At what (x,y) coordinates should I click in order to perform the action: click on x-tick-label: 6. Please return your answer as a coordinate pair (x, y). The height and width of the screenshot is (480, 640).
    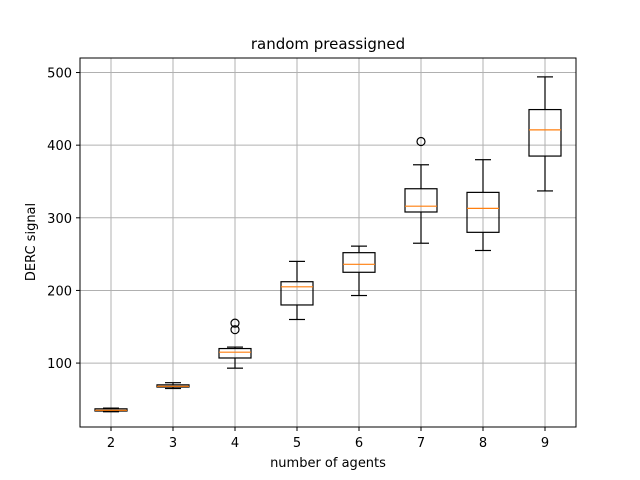
    Looking at the image, I should click on (359, 443).